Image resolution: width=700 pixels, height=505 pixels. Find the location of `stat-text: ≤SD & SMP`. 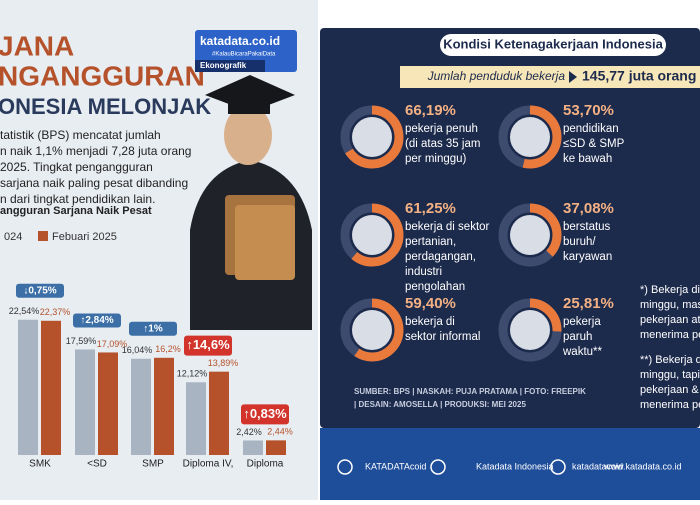

stat-text: ≤SD & SMP is located at coordinates (594, 144).